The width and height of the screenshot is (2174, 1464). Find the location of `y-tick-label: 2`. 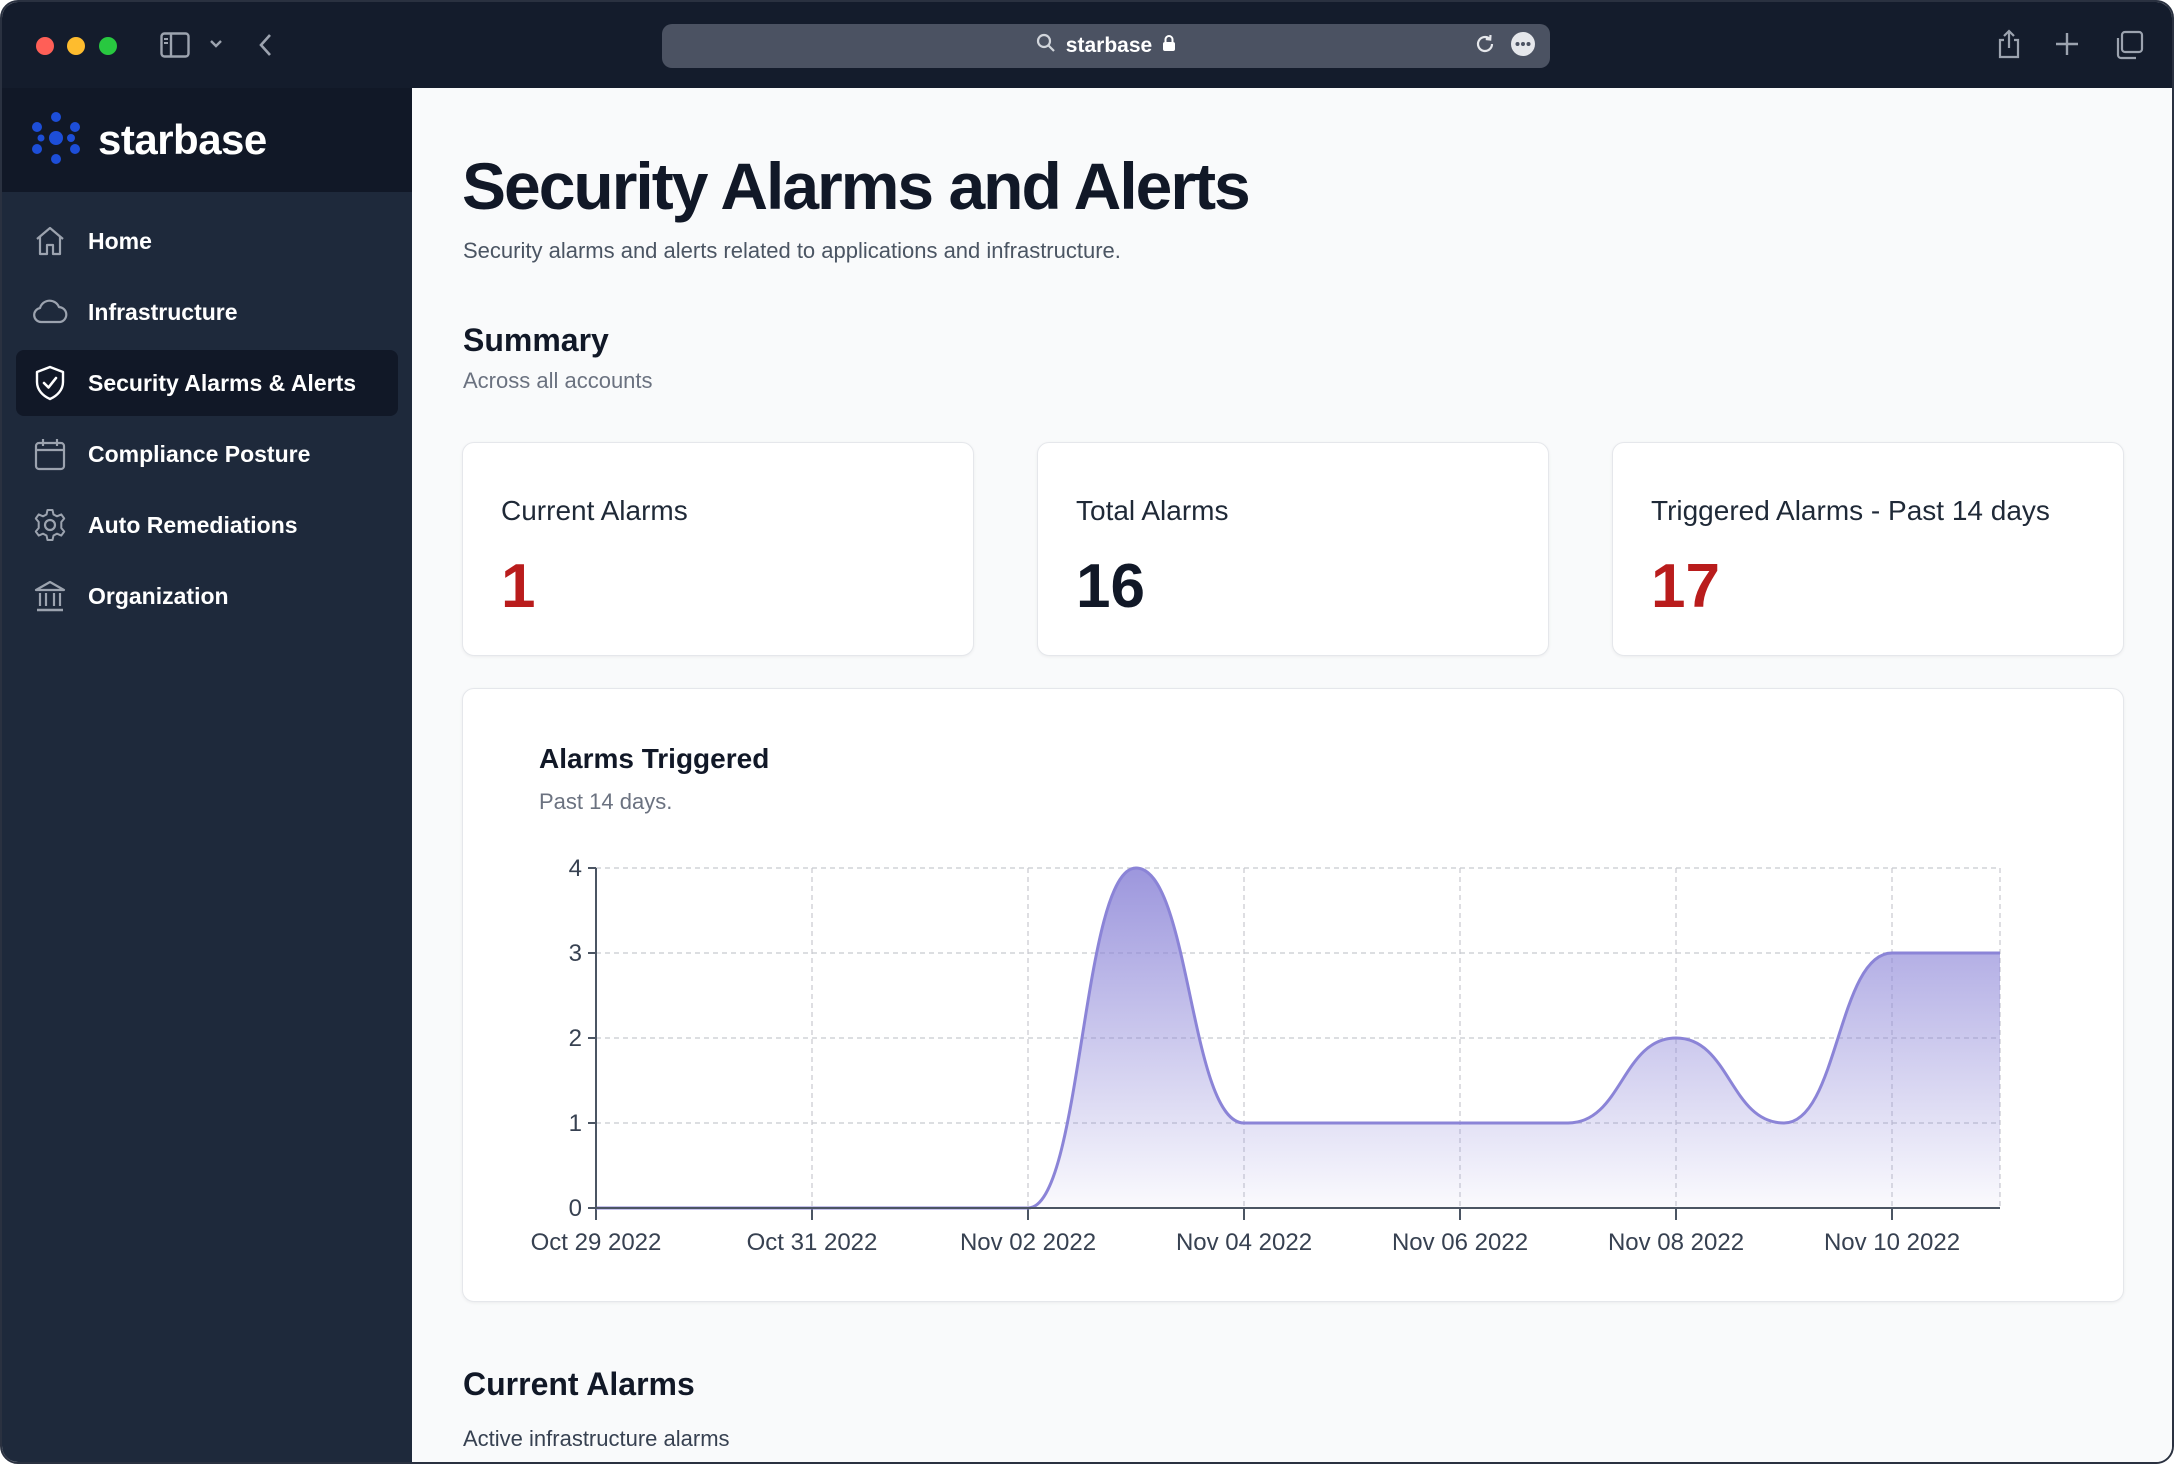

y-tick-label: 2 is located at coordinates (575, 1038).